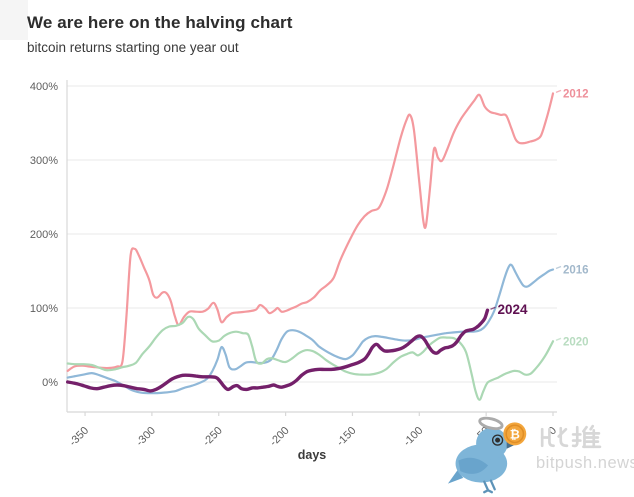  I want to click on bitcoin-symbol: ₿, so click(515, 434).